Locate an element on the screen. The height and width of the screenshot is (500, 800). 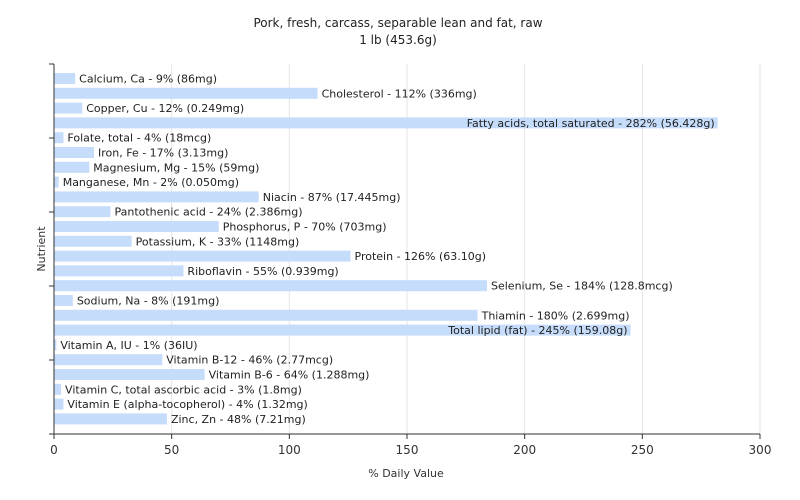
chart-subtitle: 1 lb (453.6g) is located at coordinates (398, 40).